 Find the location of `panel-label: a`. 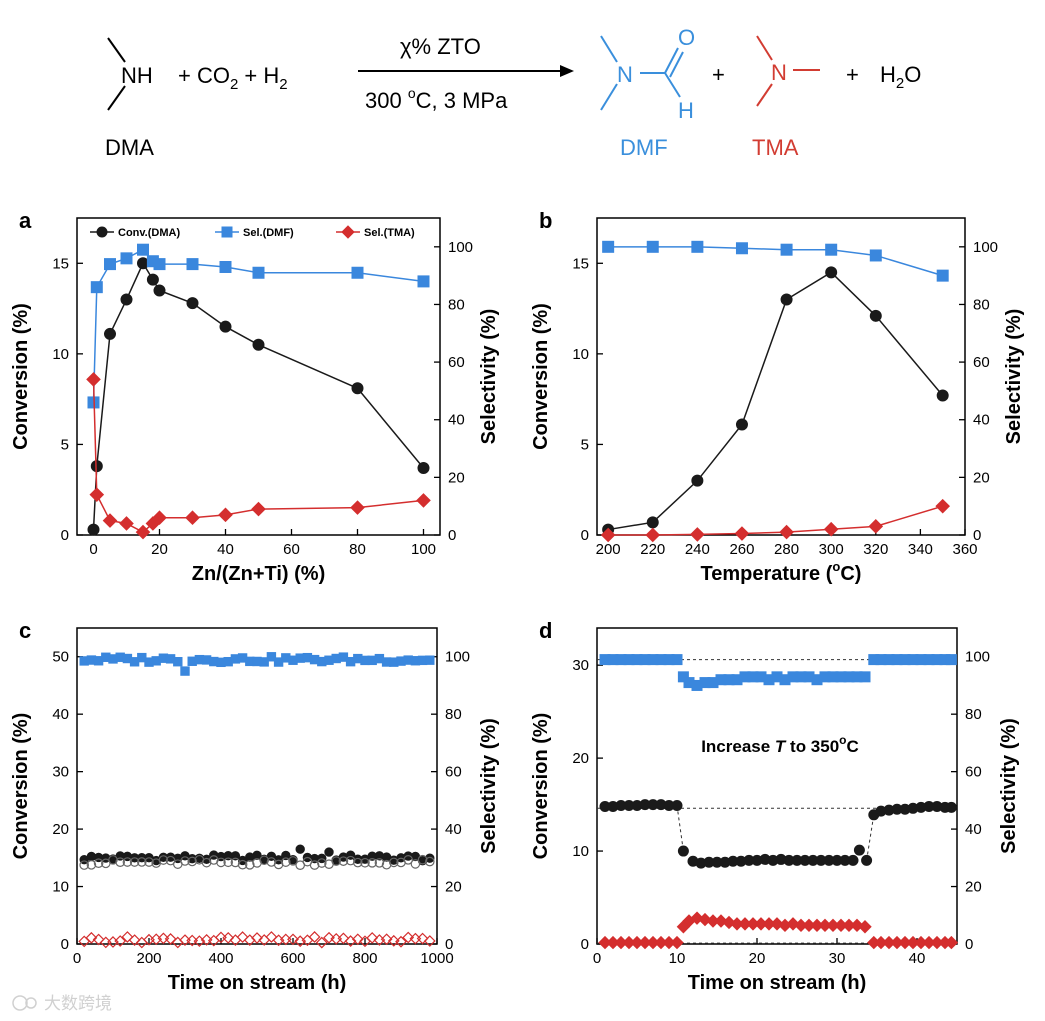

panel-label: a is located at coordinates (25, 220).